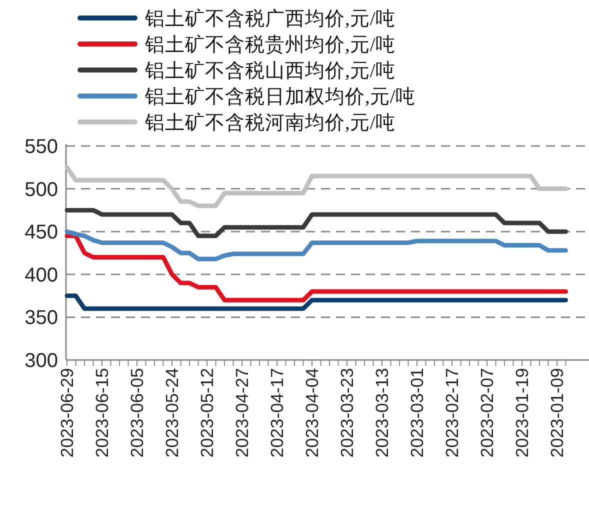 The image size is (589, 513). What do you see at coordinates (102, 413) in the screenshot?
I see `x-tick-label: 2023-06-15` at bounding box center [102, 413].